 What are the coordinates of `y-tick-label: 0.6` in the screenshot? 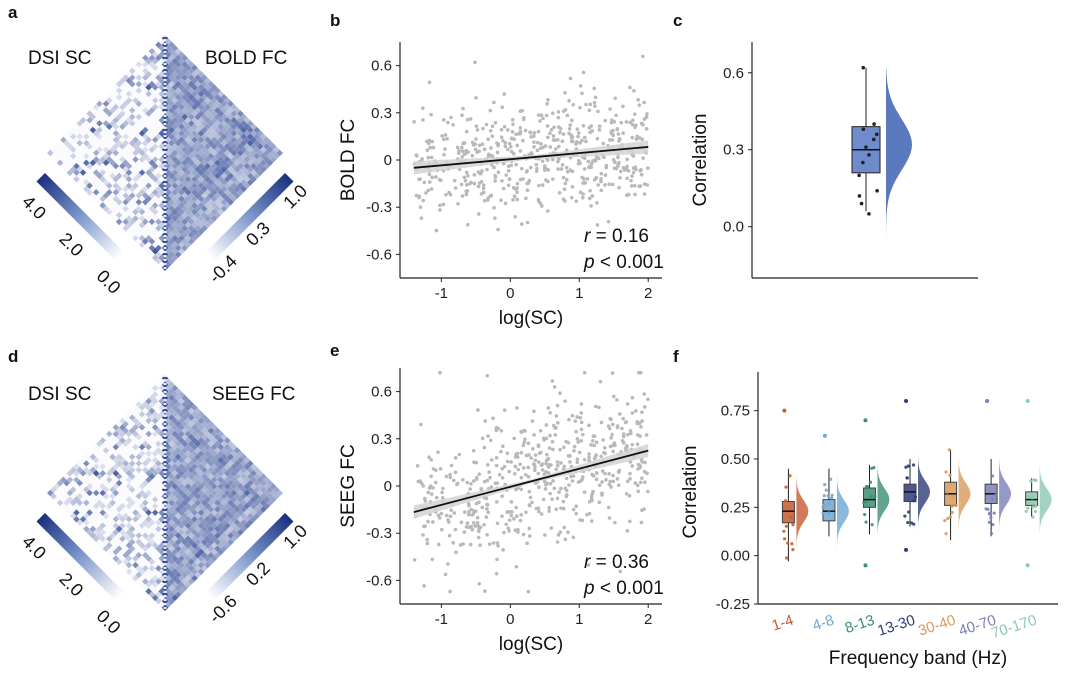 It's located at (381, 66).